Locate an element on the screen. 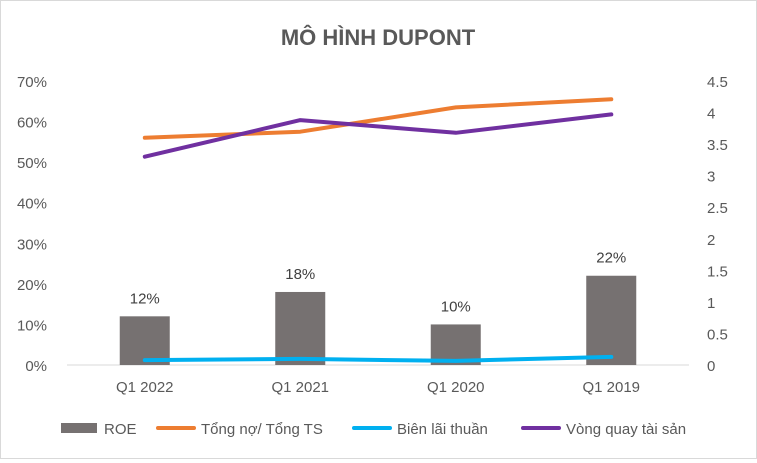 The width and height of the screenshot is (757, 463). right-axis-tick-label: 3.5 is located at coordinates (717, 145).